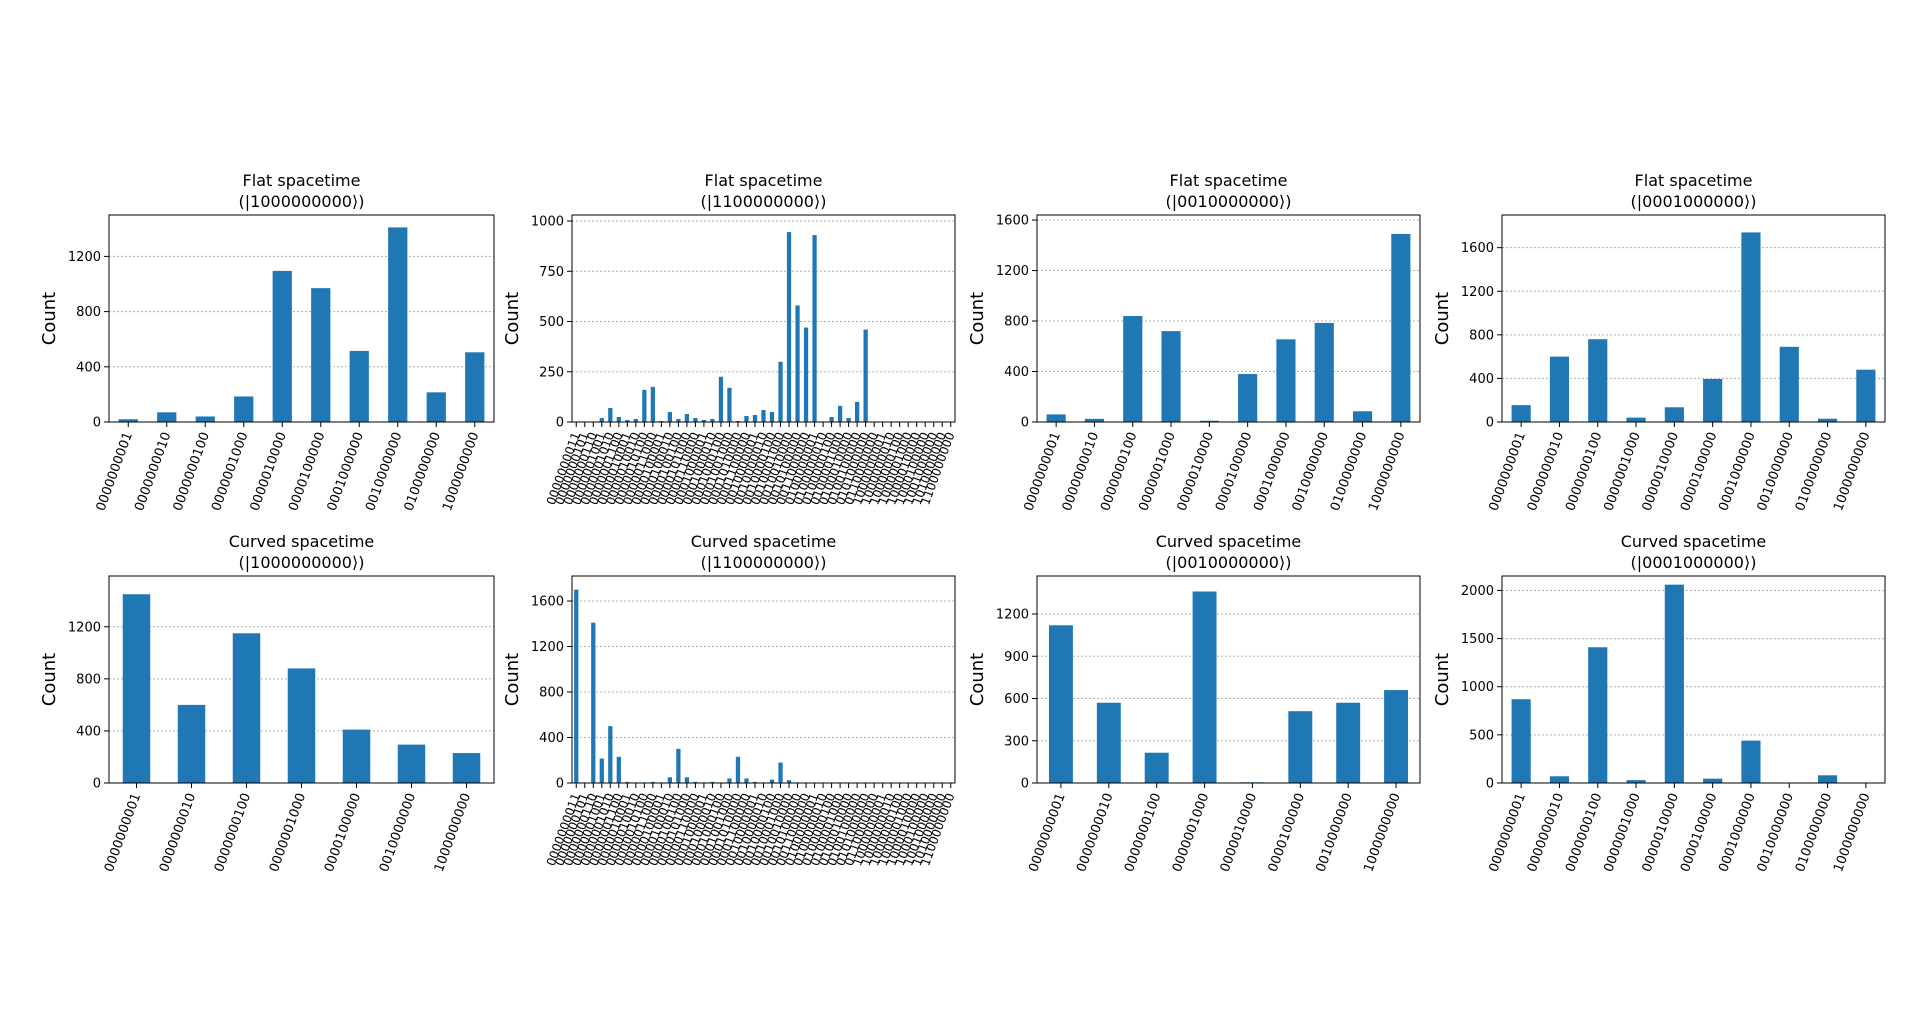 The height and width of the screenshot is (1030, 1919). I want to click on chart-subtitle: (|0010000000⟩), so click(1229, 562).